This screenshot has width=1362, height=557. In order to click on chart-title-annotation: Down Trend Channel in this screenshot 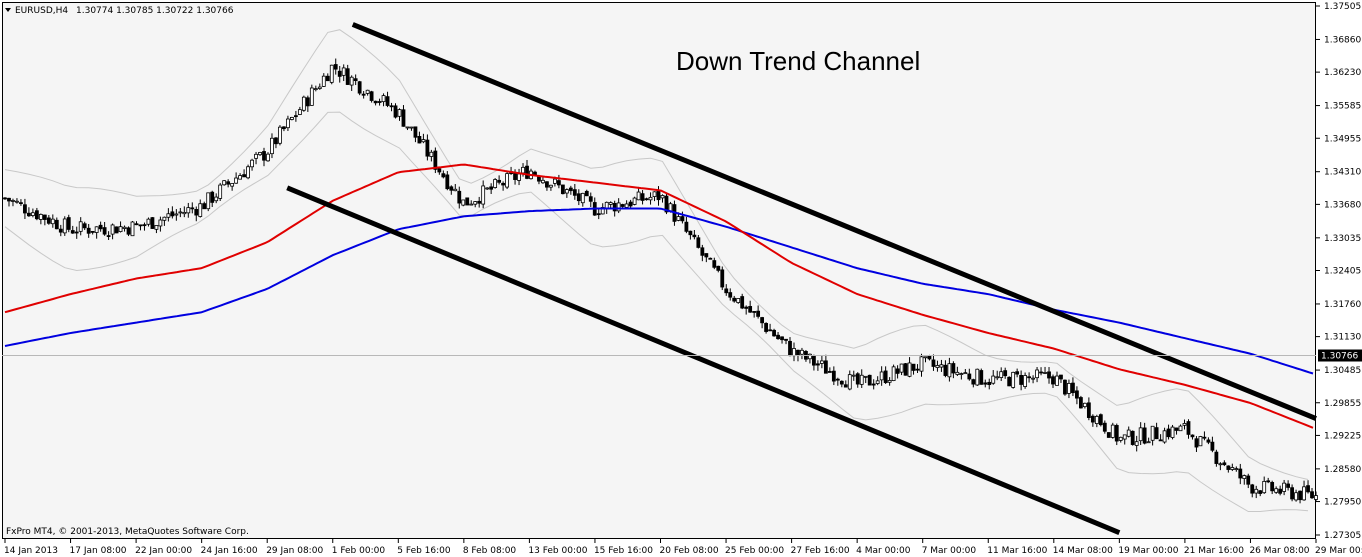, I will do `click(798, 61)`.